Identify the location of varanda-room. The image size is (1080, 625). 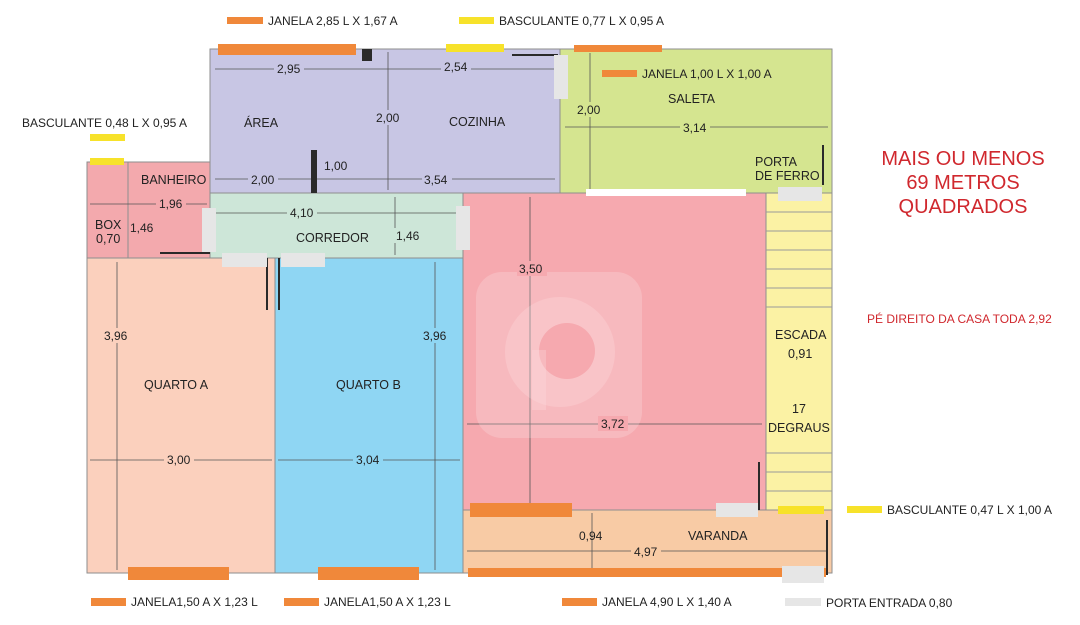
(647, 541).